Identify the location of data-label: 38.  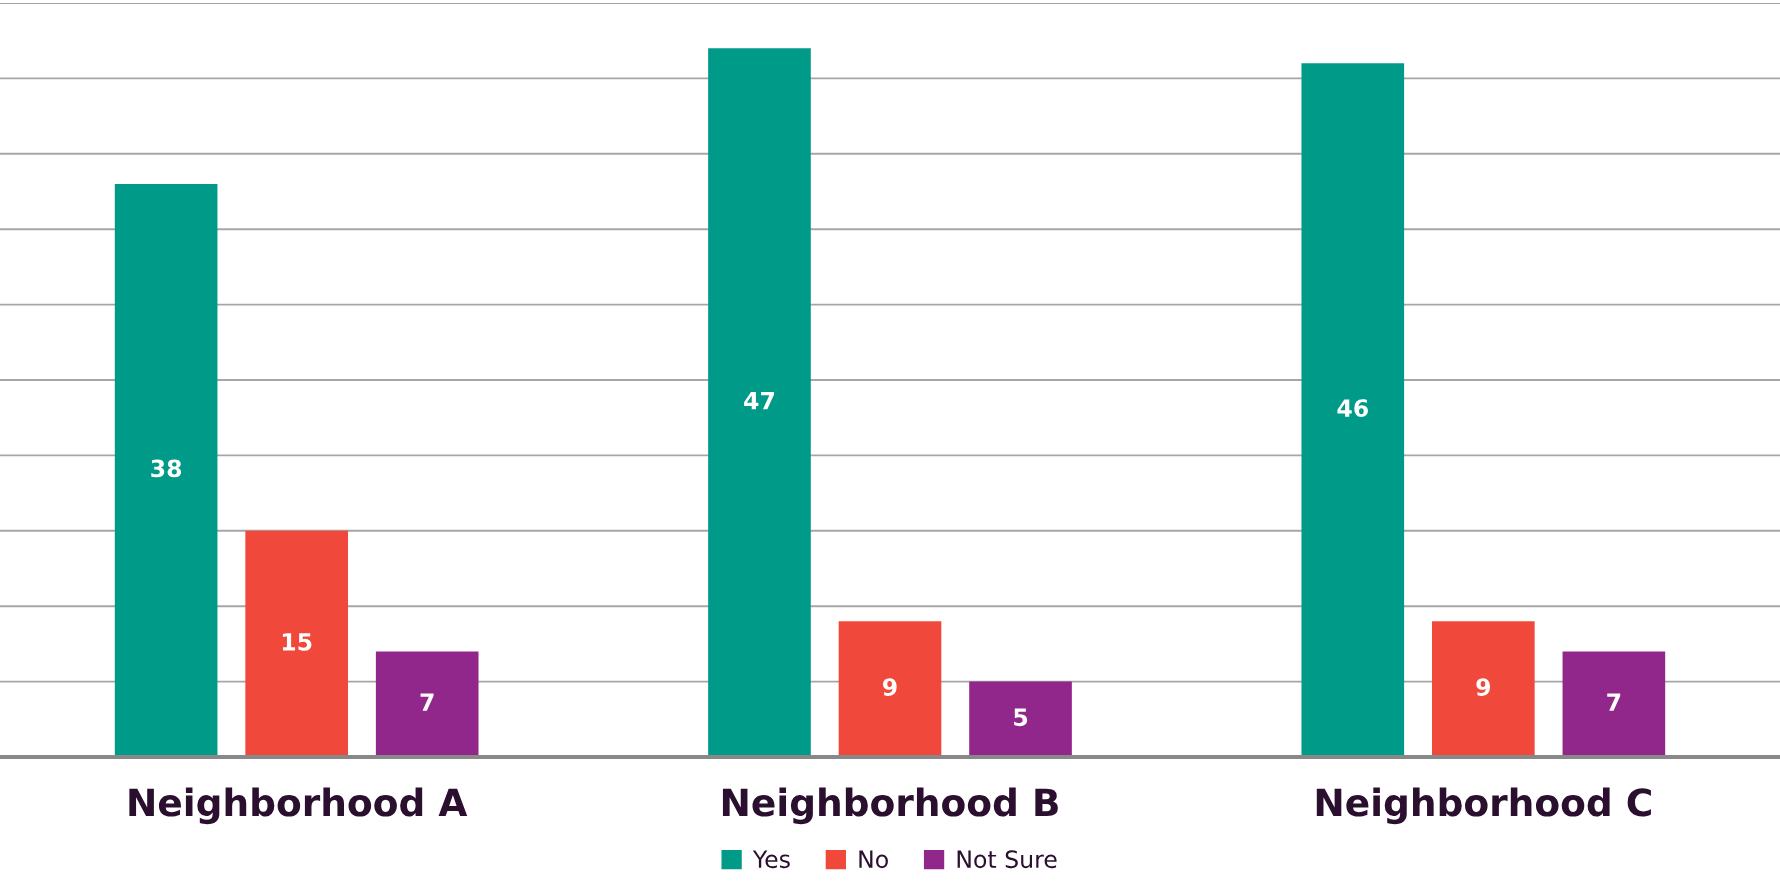
(166, 468).